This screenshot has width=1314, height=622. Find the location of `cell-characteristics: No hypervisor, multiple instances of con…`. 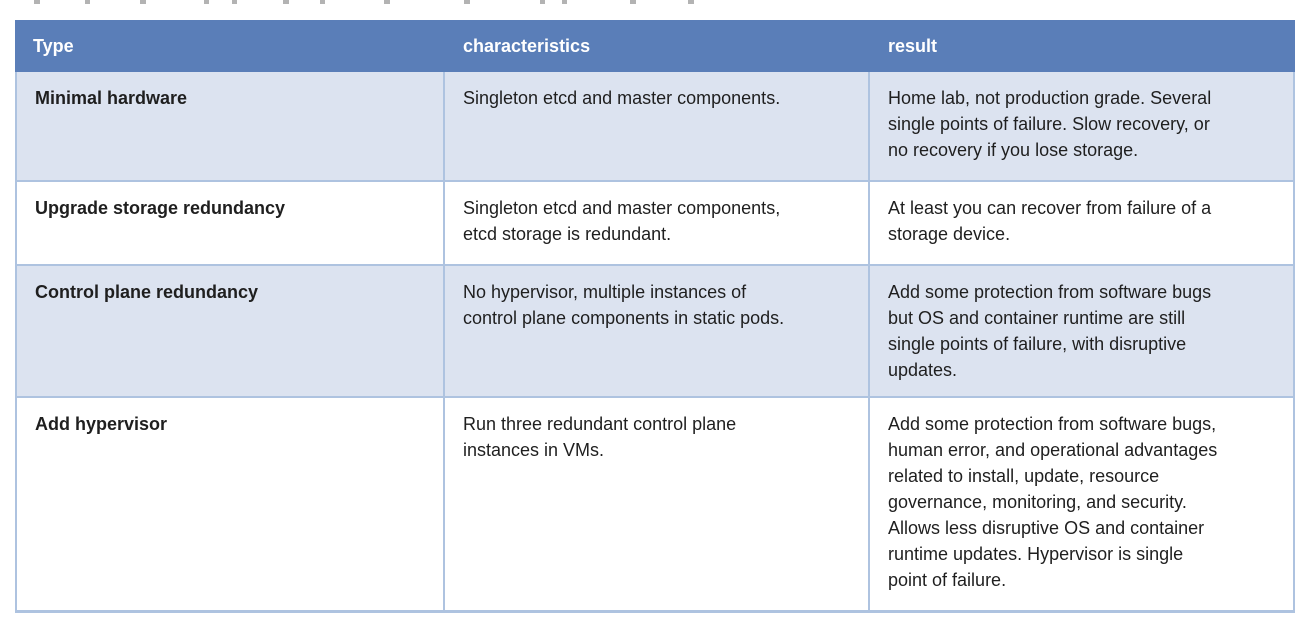

cell-characteristics: No hypervisor, multiple instances of con… is located at coordinates (657, 332).